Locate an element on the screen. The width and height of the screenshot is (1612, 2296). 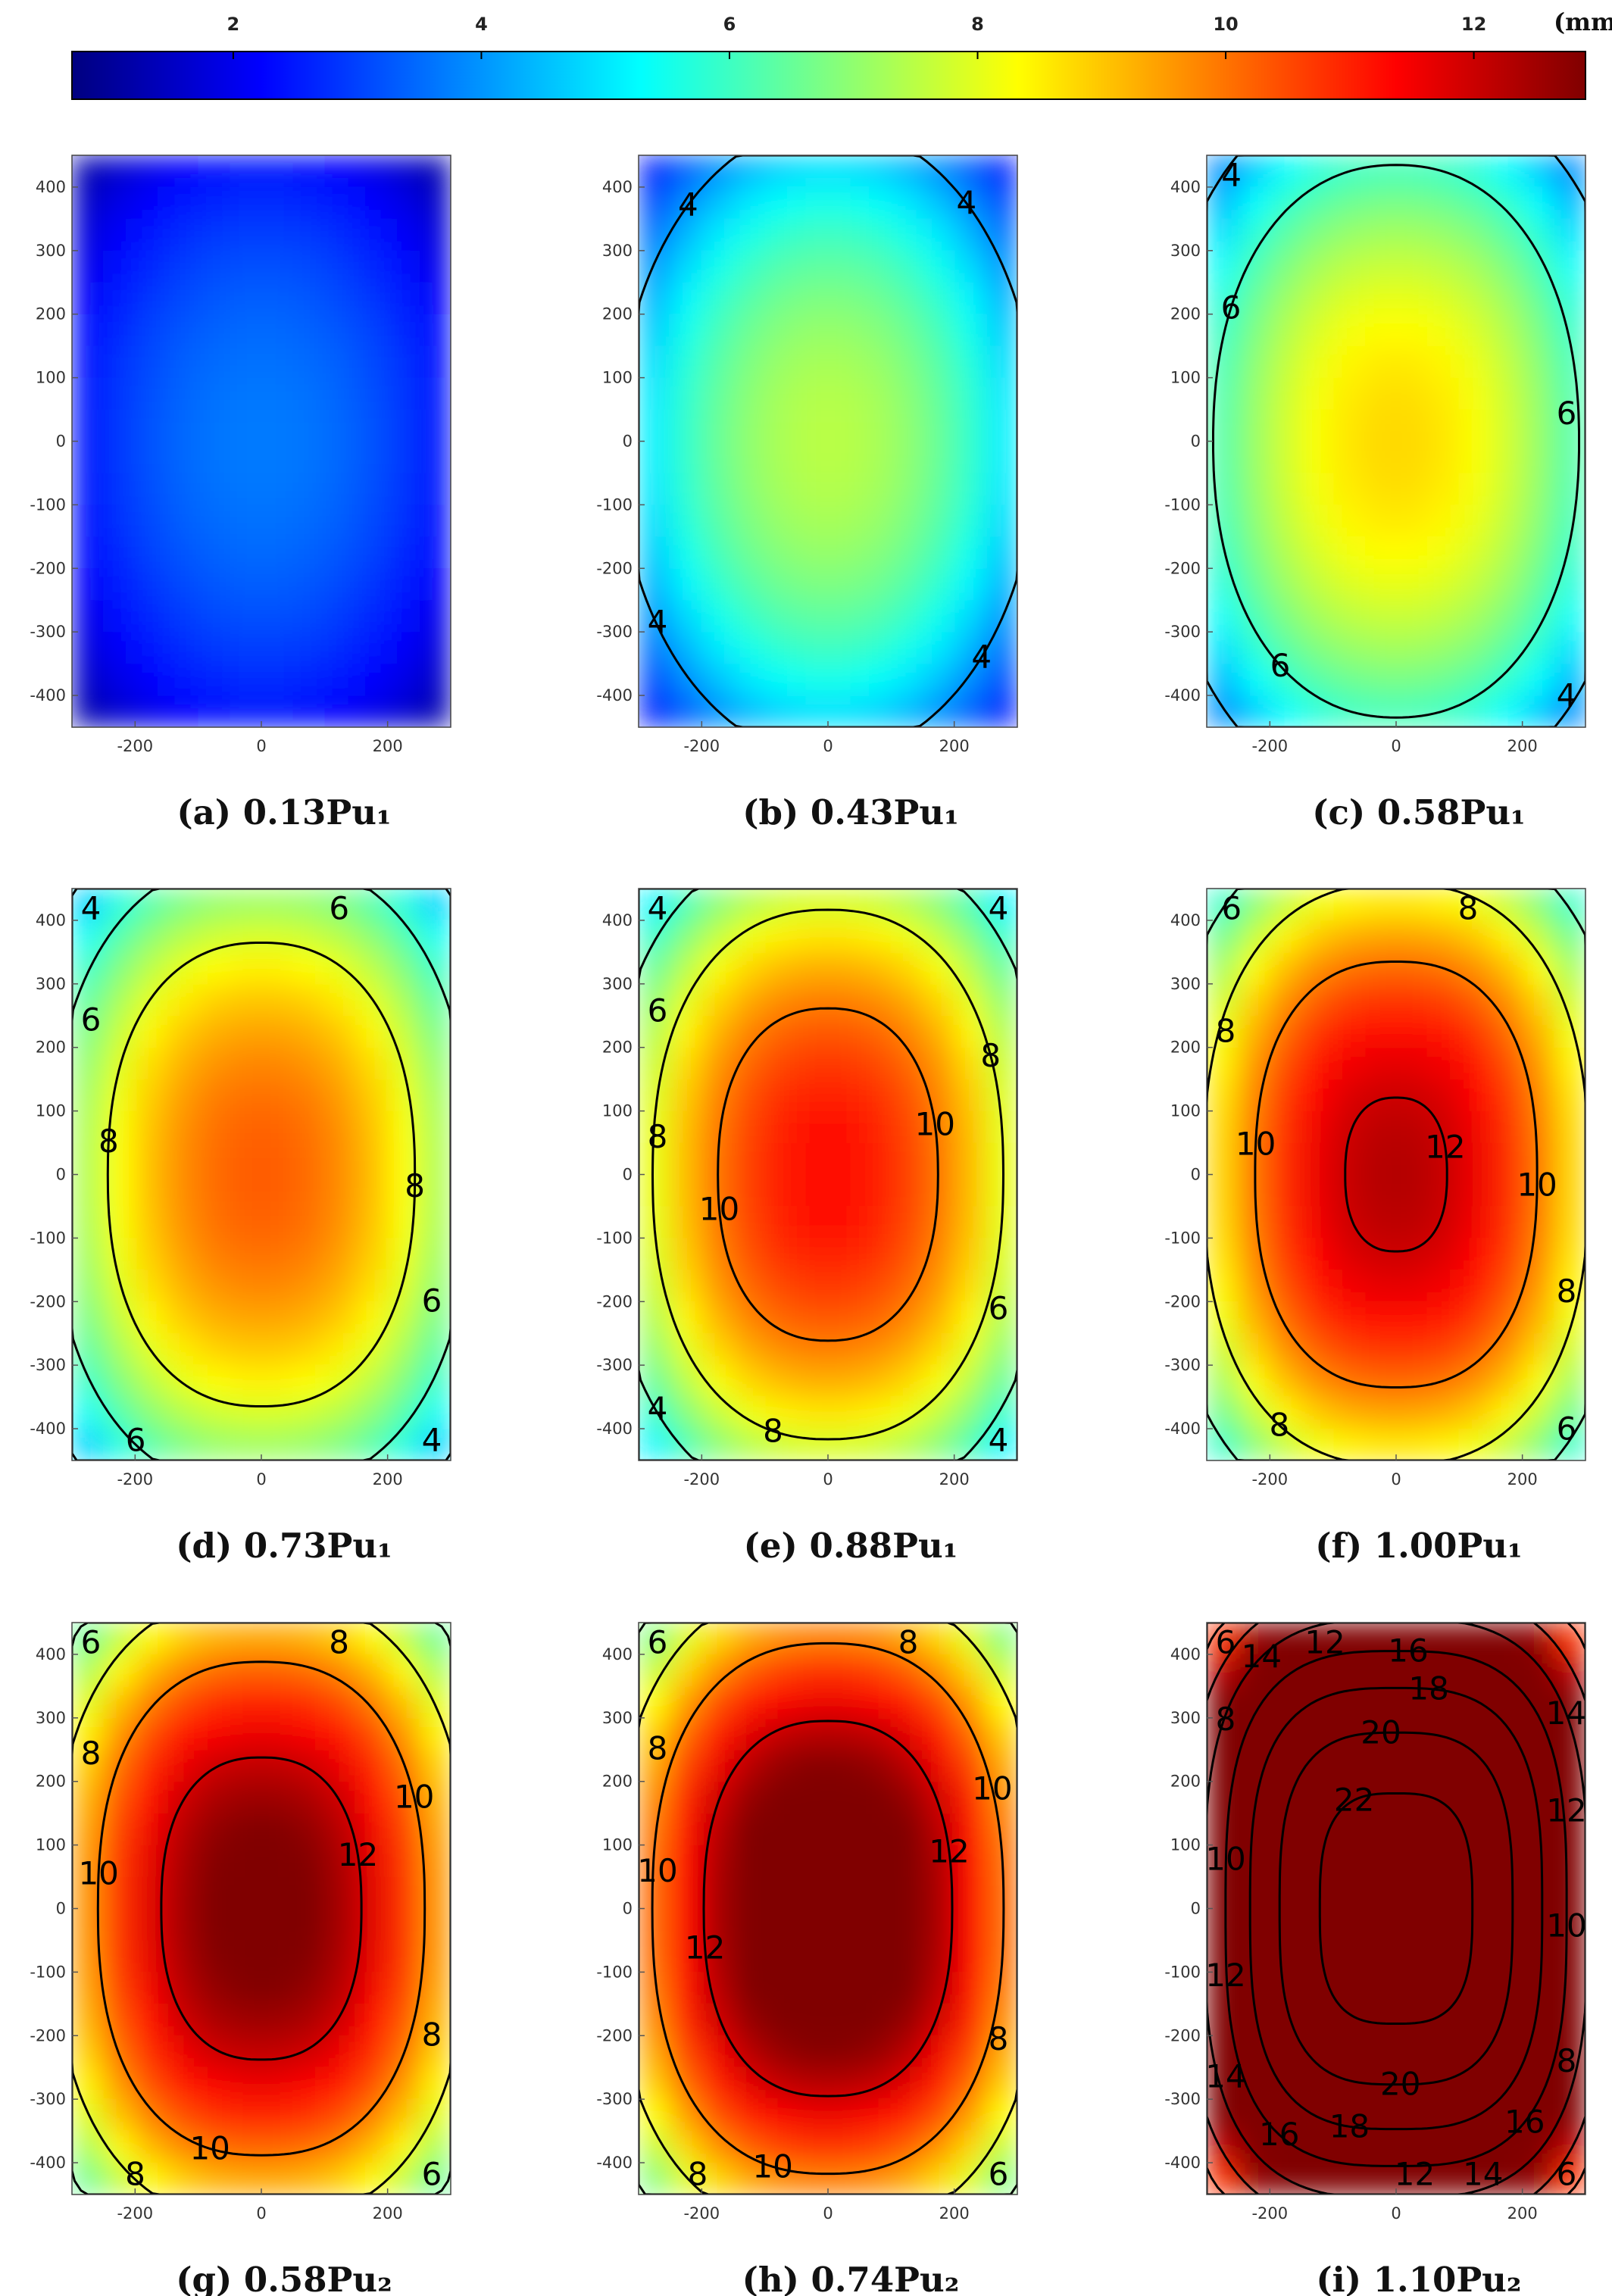
contour-label: 10 is located at coordinates (719, 1208).